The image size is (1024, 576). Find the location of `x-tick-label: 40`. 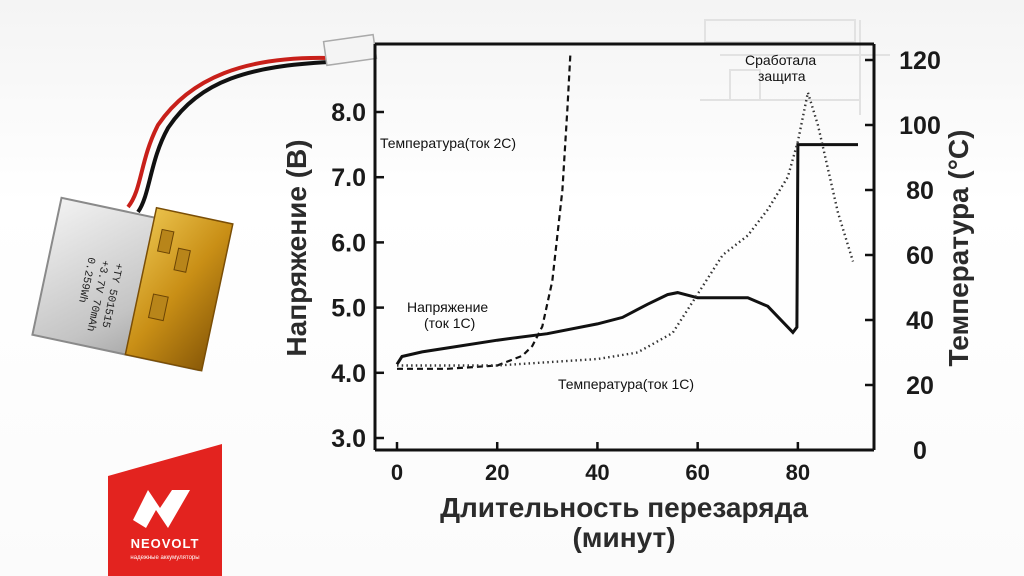

x-tick-label: 40 is located at coordinates (597, 472).